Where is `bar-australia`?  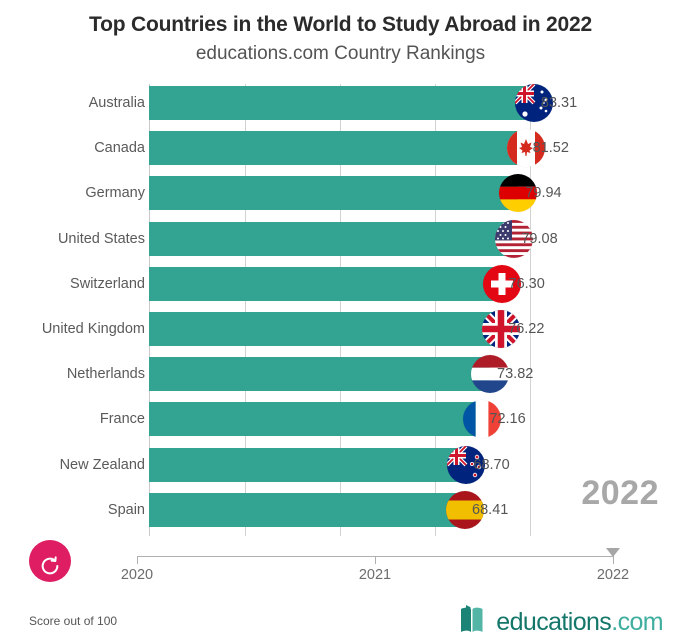
bar-australia is located at coordinates (341, 103).